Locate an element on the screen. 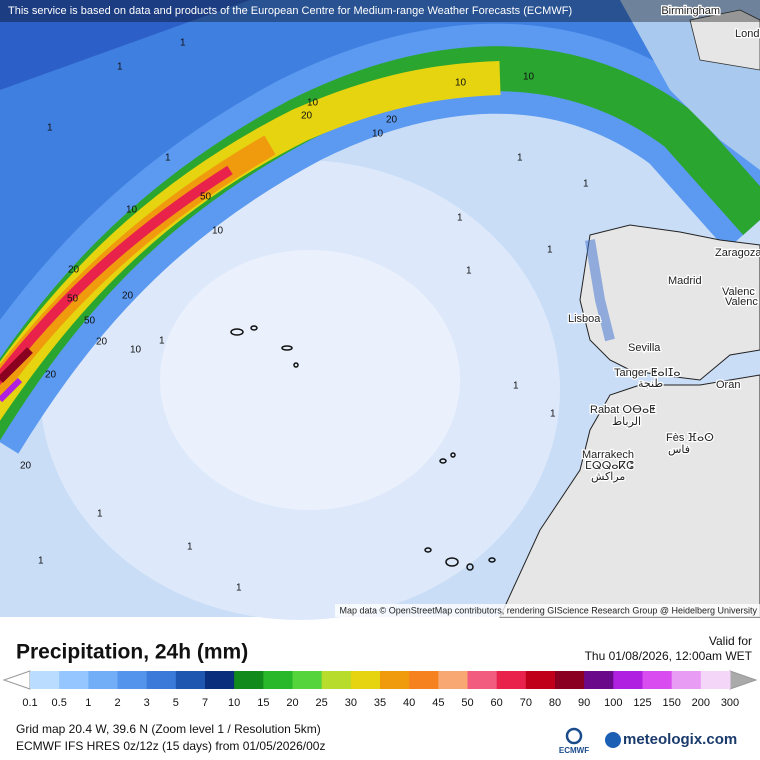  legend-tick-label: 80 is located at coordinates (555, 703).